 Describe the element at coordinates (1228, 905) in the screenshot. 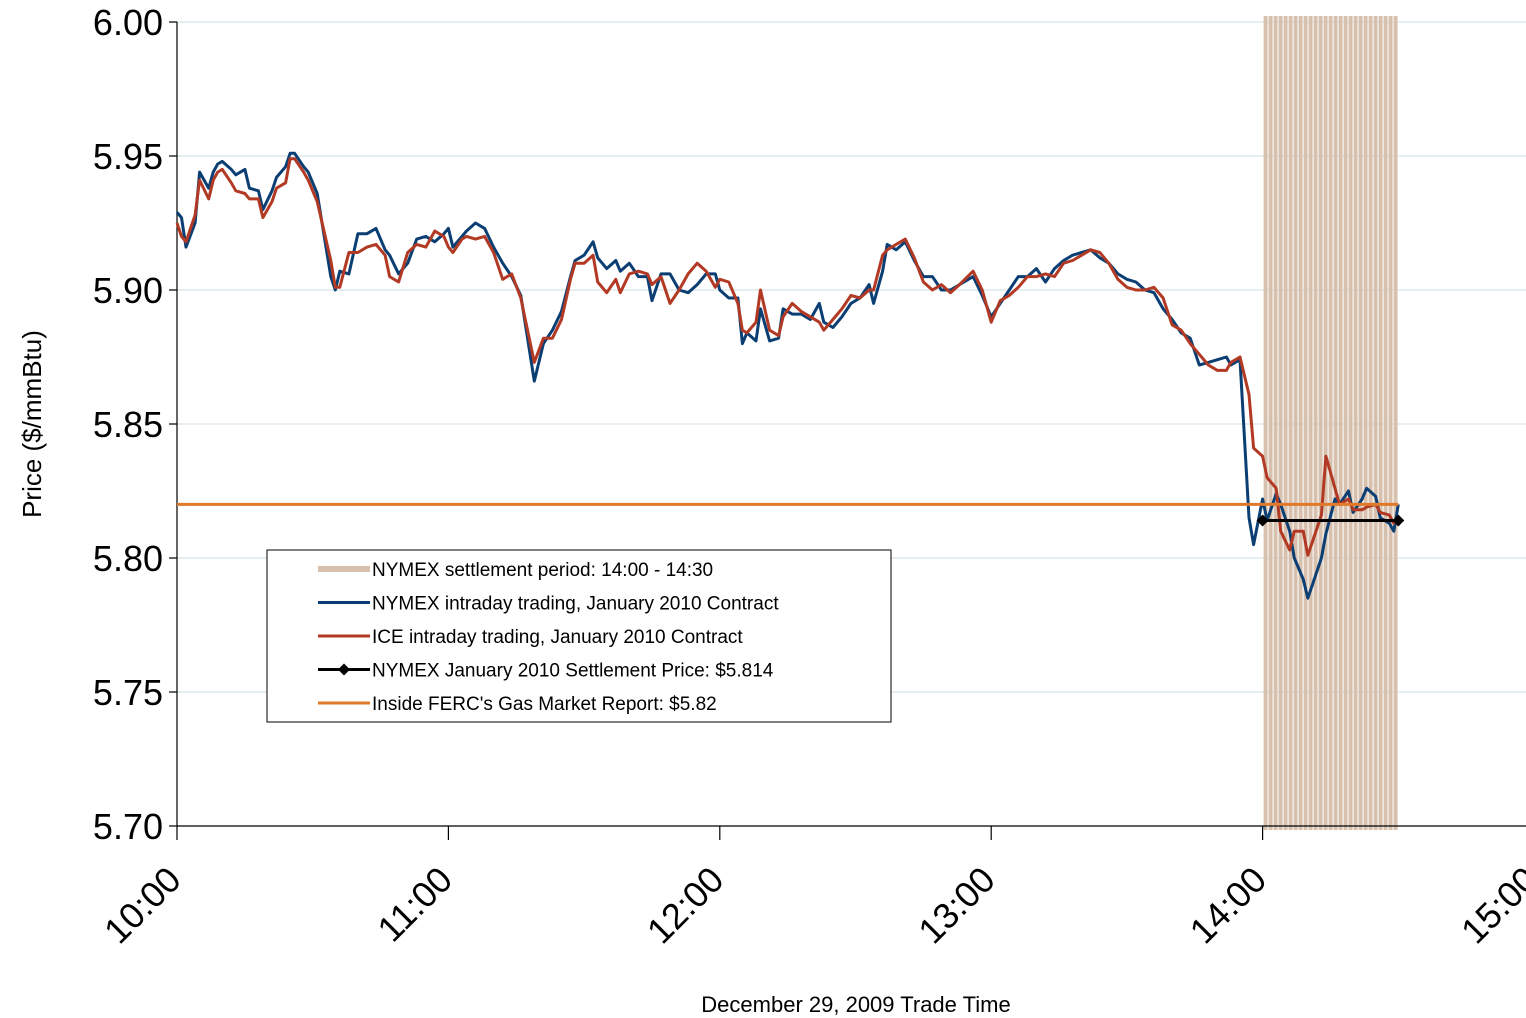

I see `x-tick-label: 14:00` at that location.